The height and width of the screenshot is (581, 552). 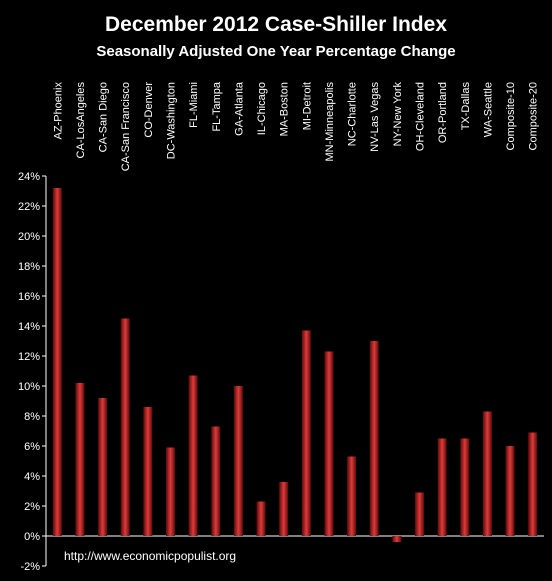 What do you see at coordinates (285, 109) in the screenshot?
I see `x-category-label: MA-Boston` at bounding box center [285, 109].